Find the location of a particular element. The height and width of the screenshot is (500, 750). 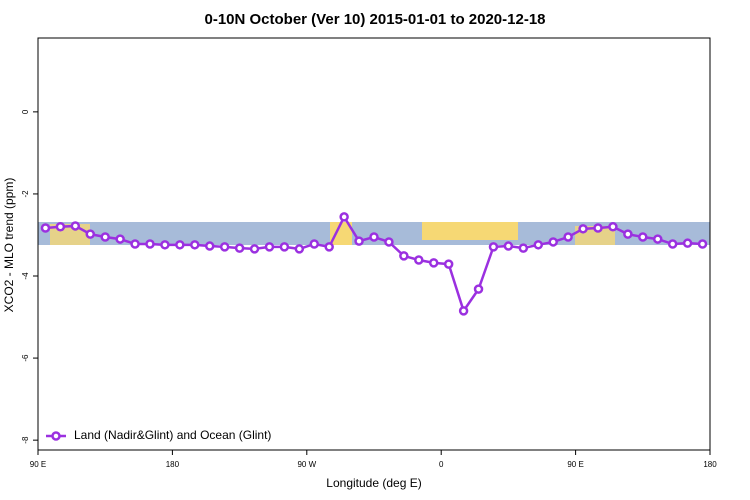

y-axis-label: XCO2 - MLO trend (ppm) is located at coordinates (9, 245).